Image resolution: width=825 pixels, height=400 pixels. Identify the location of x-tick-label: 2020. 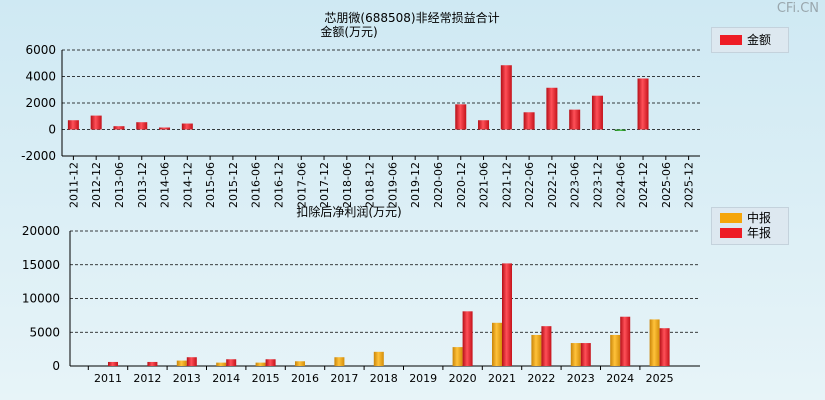
(463, 378).